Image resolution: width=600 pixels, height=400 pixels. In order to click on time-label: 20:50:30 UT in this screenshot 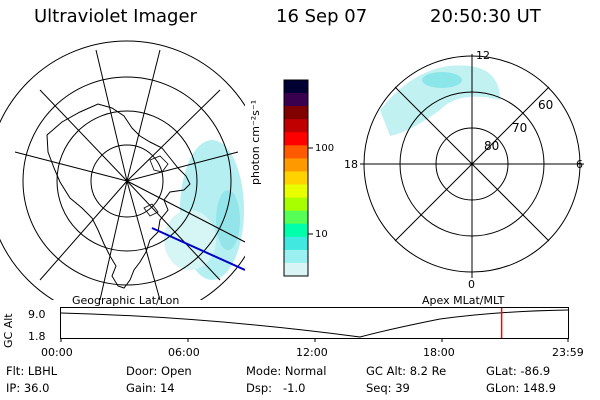, I will do `click(485, 16)`.